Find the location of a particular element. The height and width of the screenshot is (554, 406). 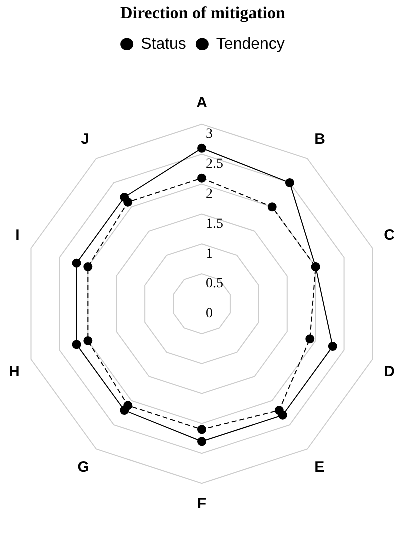

y-tick-label: 1 is located at coordinates (209, 254).